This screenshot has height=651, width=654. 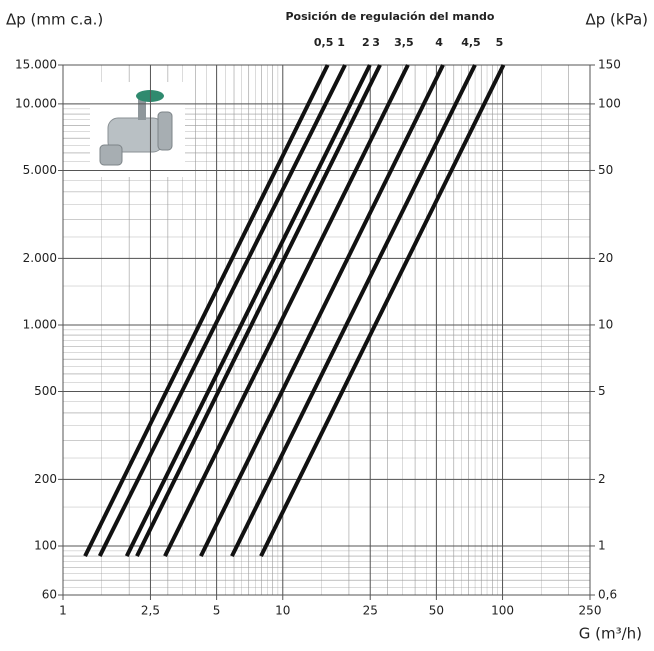 I want to click on legend-label: 0,5, so click(x=324, y=42).